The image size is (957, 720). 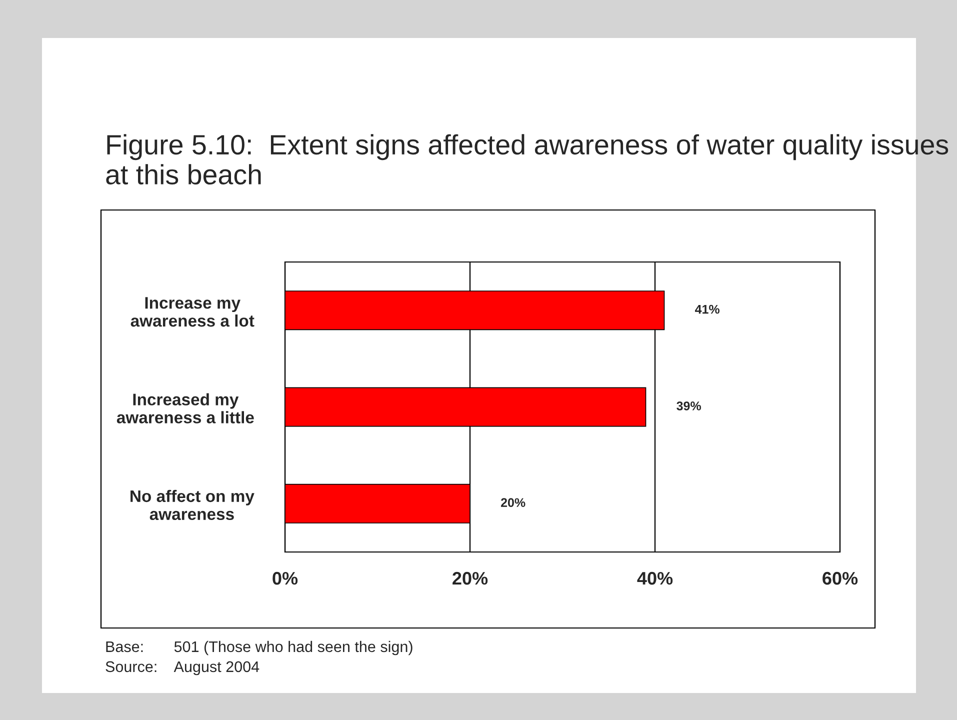 I want to click on text: Base: 501 (Those who had seen the sign), so click(x=259, y=648).